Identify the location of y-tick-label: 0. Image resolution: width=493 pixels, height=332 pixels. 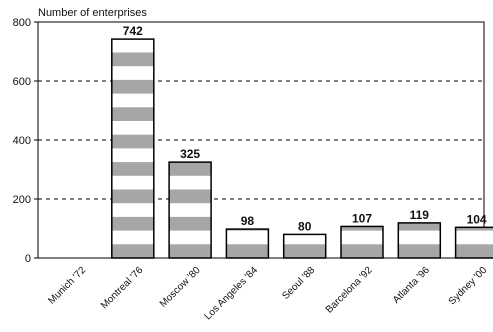
(28, 259).